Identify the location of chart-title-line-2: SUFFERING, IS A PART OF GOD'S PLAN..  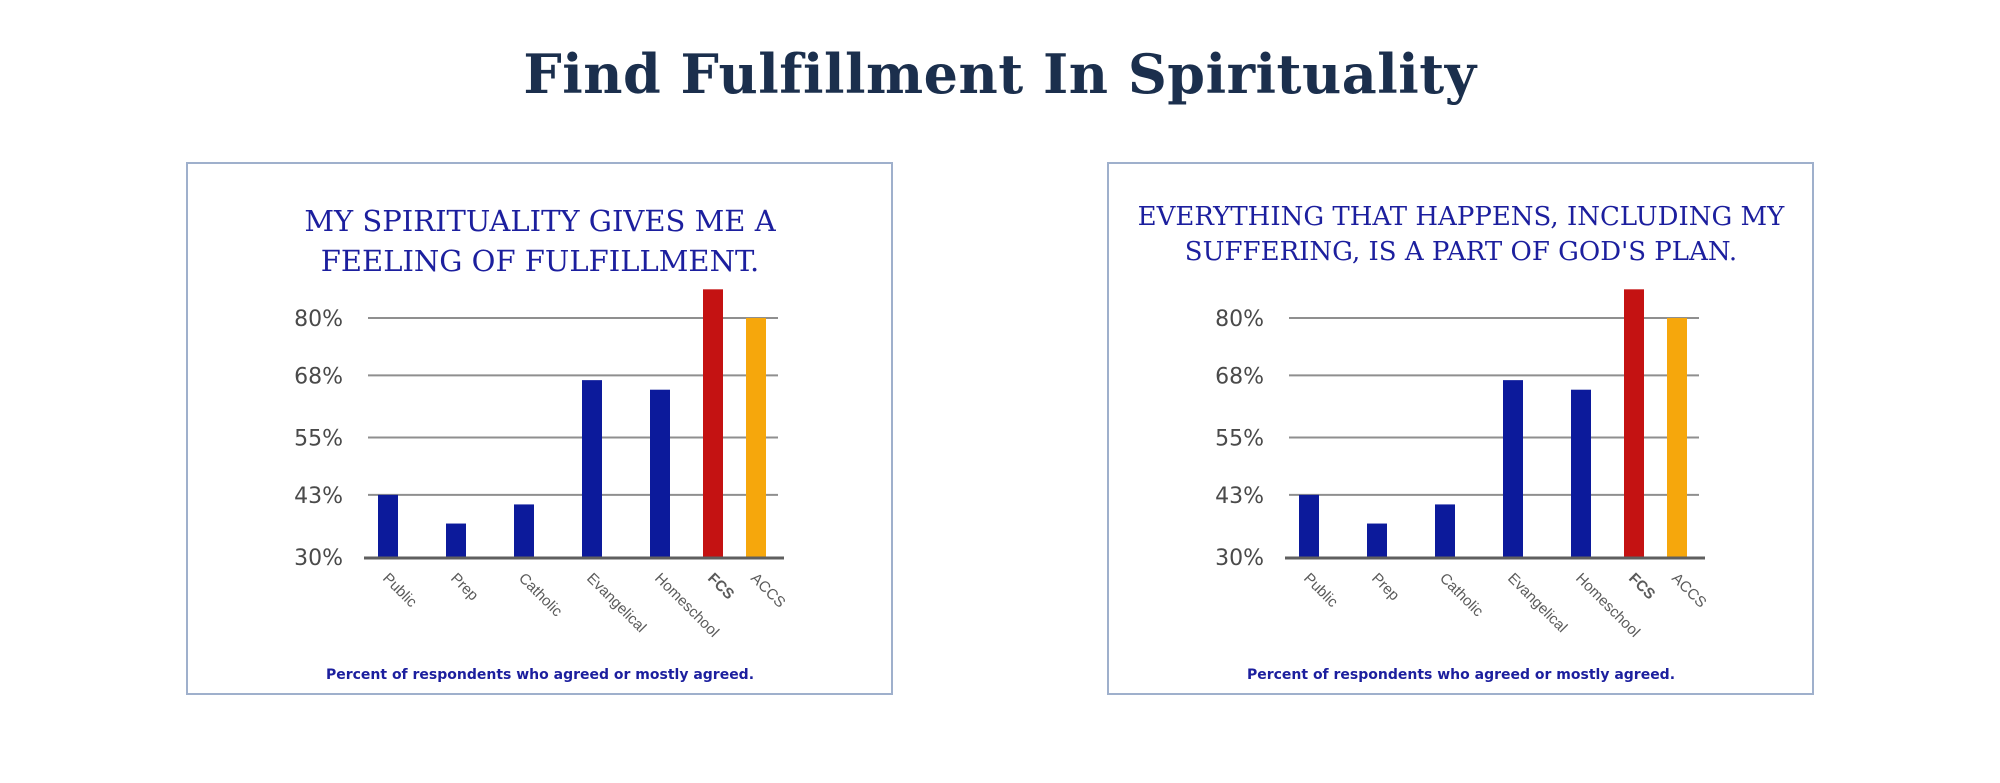
(1461, 252).